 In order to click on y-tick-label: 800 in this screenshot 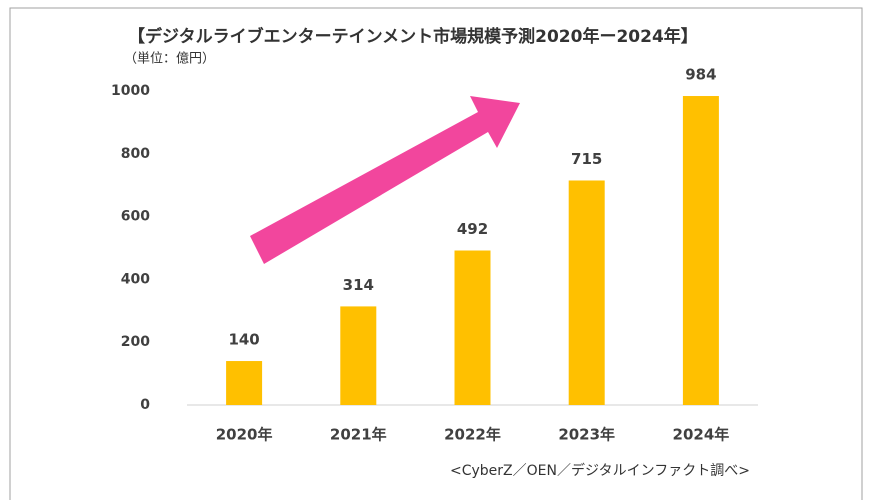, I will do `click(135, 154)`.